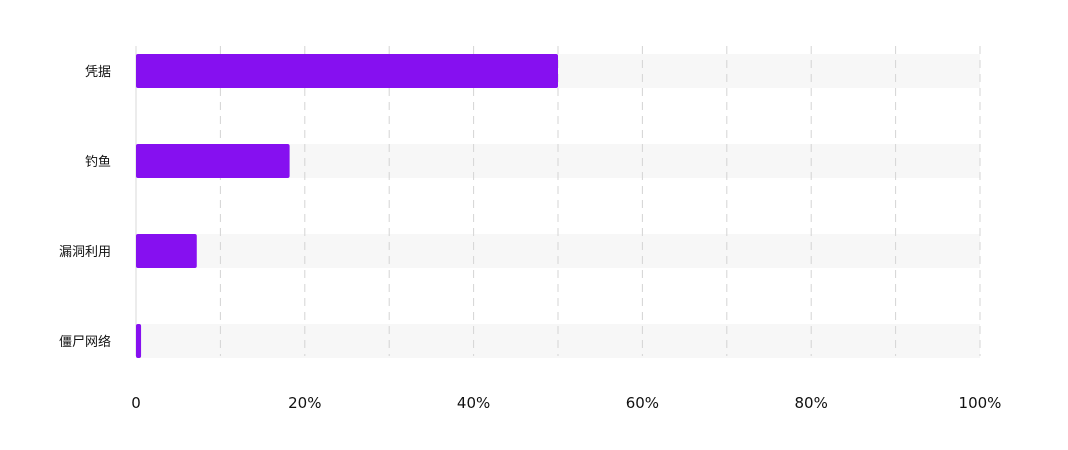 The height and width of the screenshot is (450, 1068). Describe the element at coordinates (473, 403) in the screenshot. I see `x-tick-label: 40%` at that location.